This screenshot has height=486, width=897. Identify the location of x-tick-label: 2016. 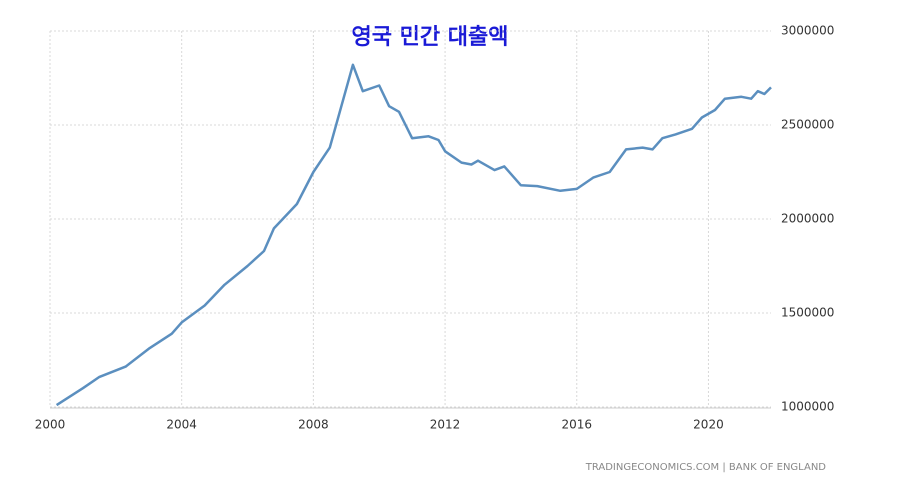
(576, 425).